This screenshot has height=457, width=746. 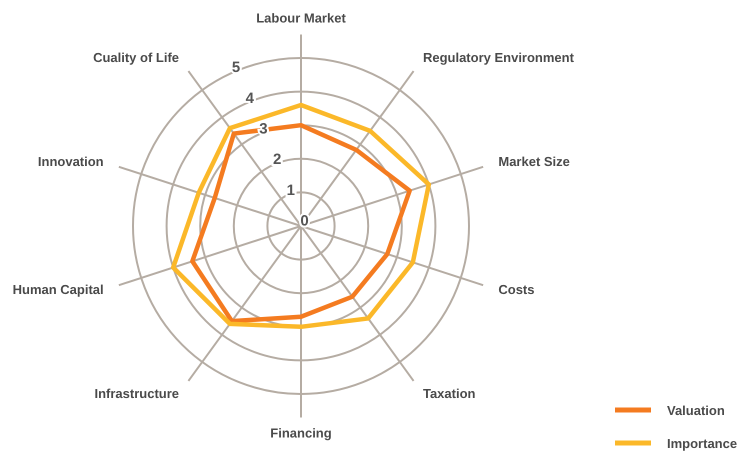 What do you see at coordinates (277, 159) in the screenshot?
I see `y-tick-label: 2` at bounding box center [277, 159].